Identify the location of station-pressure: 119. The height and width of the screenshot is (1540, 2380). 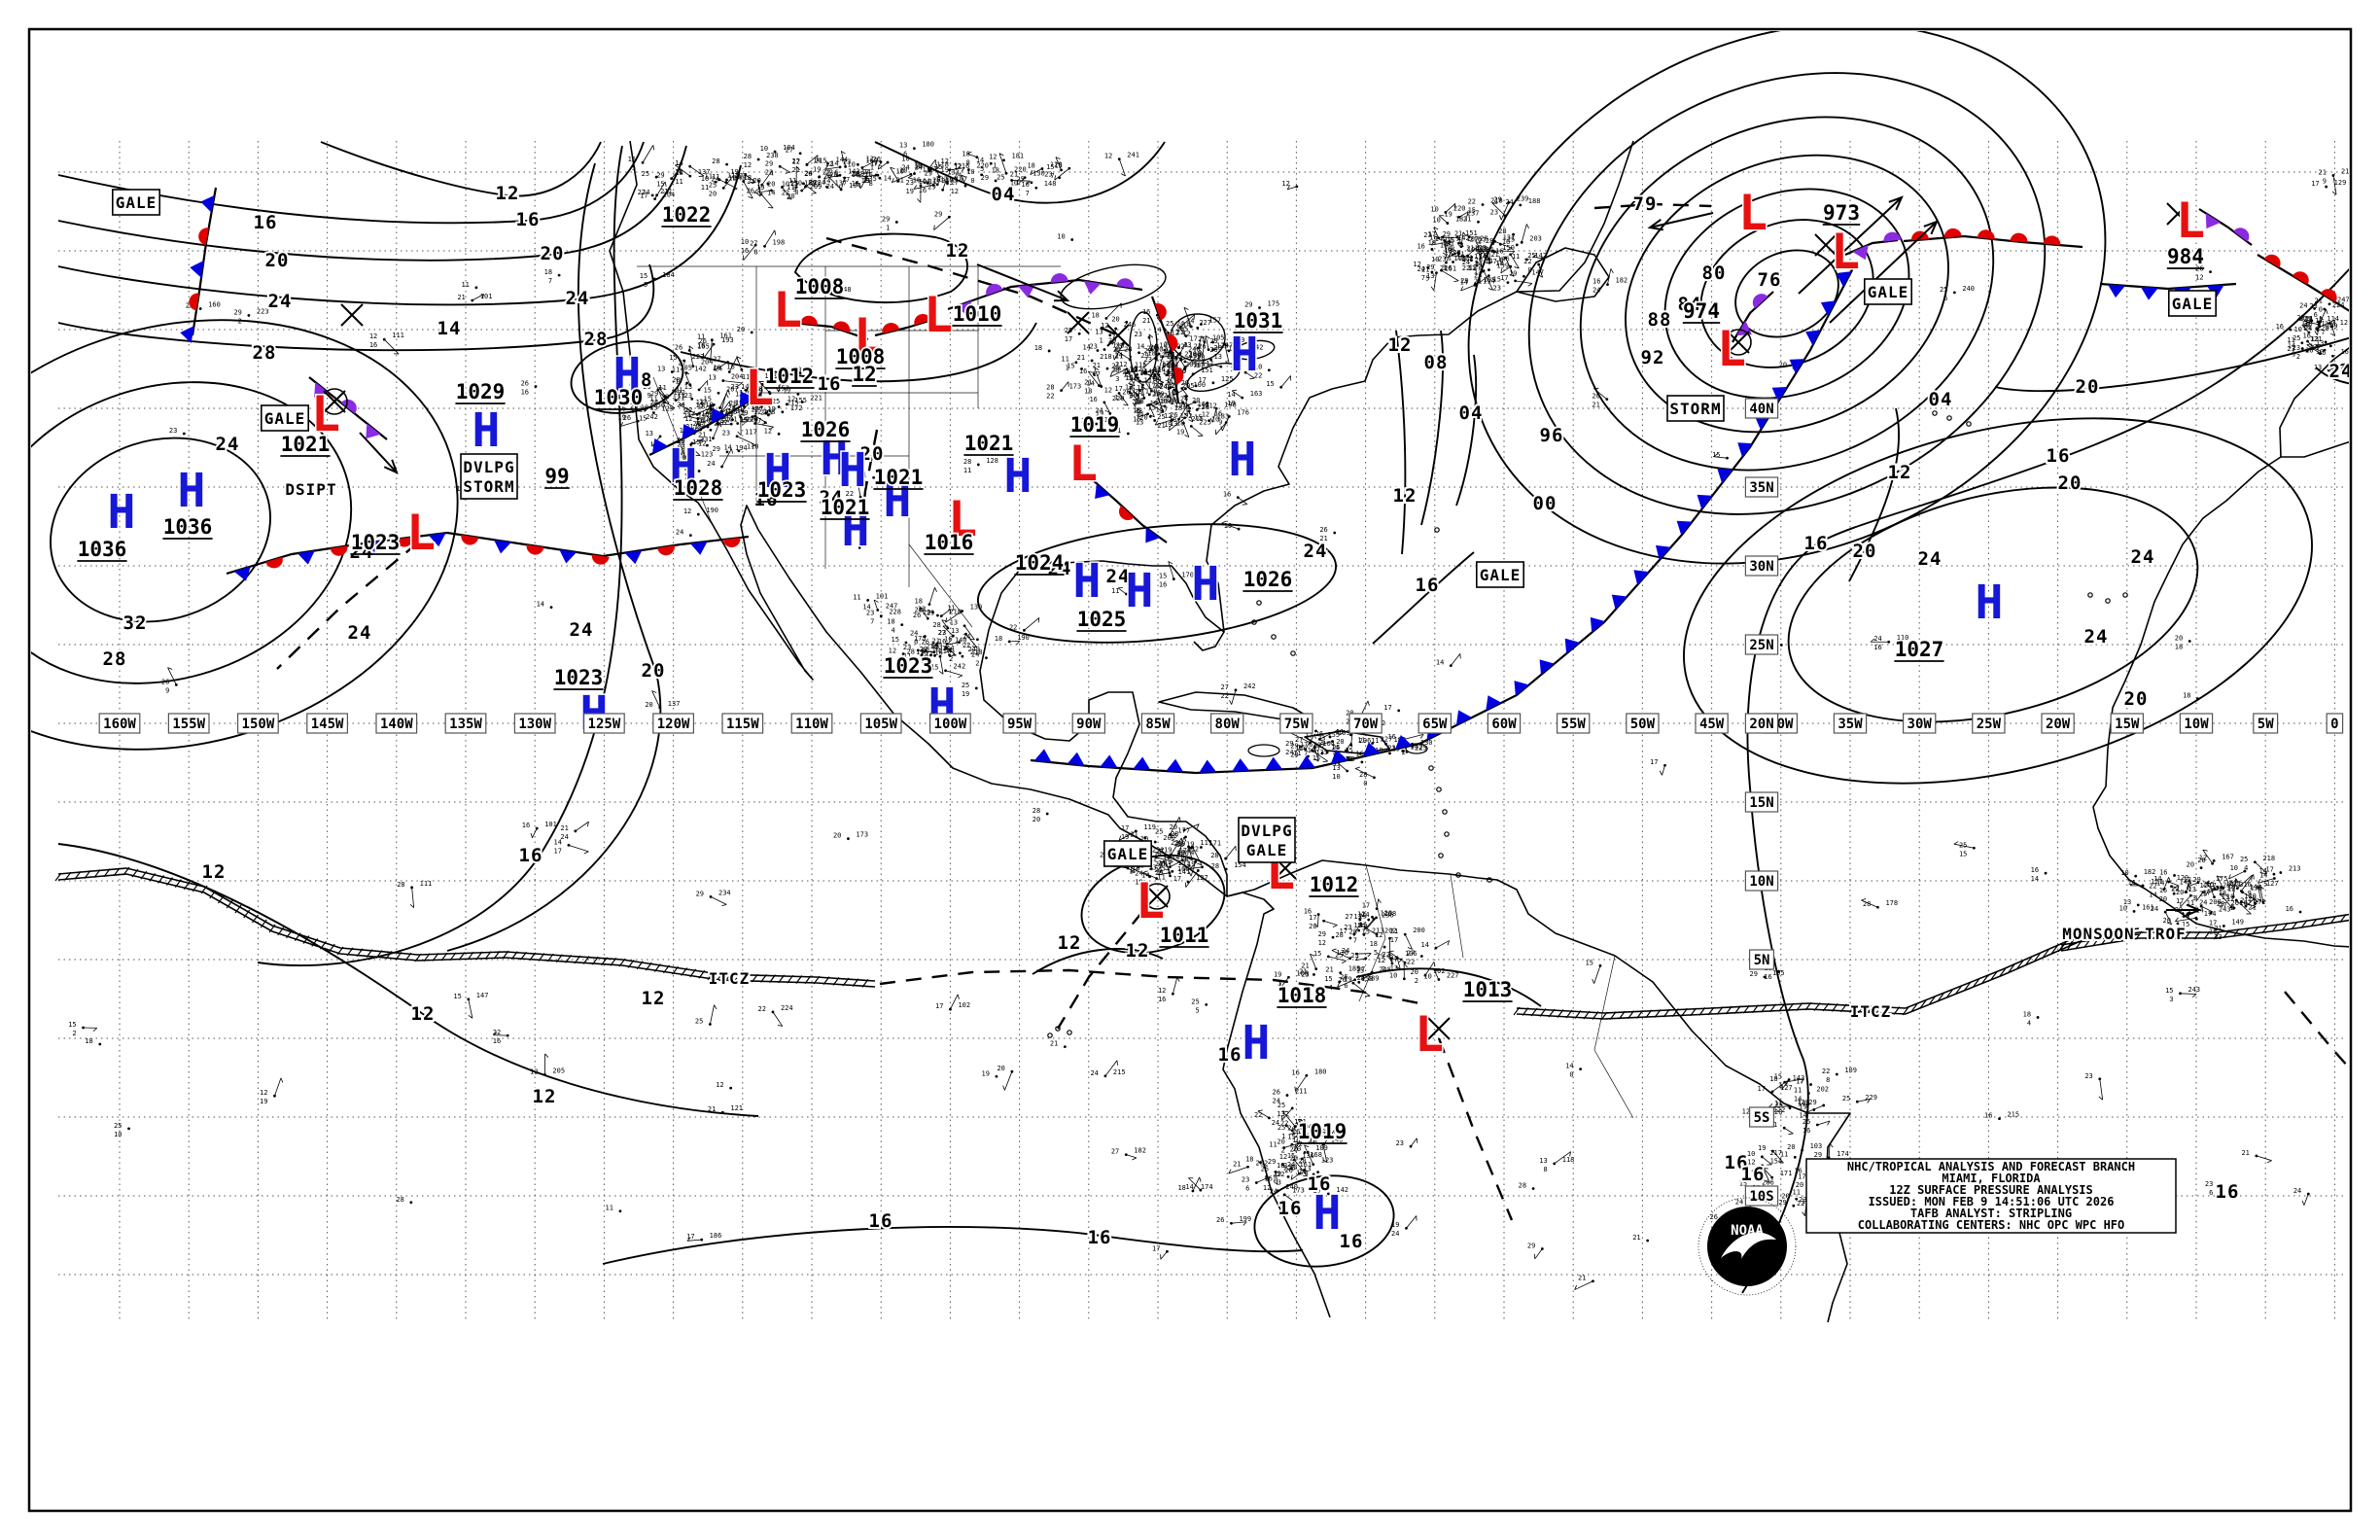
(1149, 827).